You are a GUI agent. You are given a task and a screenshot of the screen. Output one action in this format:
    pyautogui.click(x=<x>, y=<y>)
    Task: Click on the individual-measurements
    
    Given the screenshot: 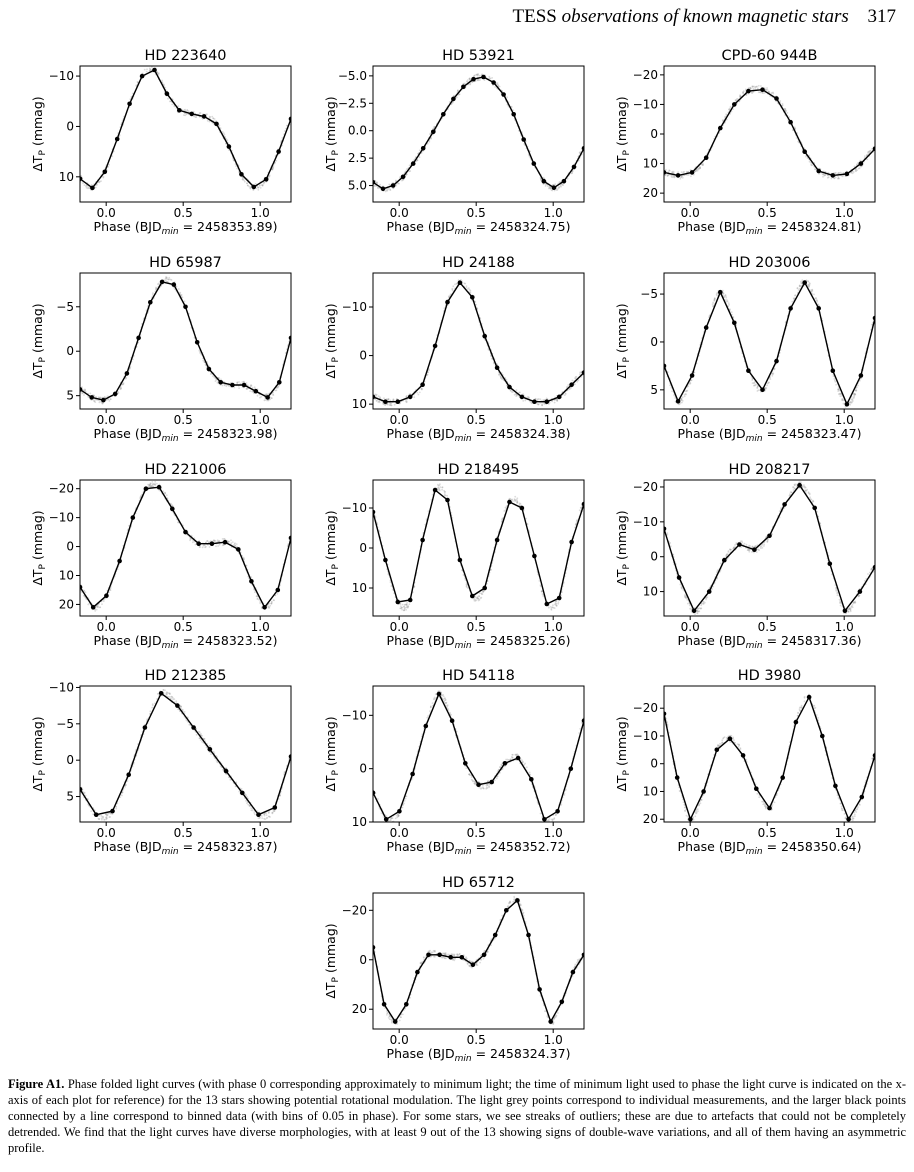 What is the action you would take?
    pyautogui.click(x=769, y=343)
    